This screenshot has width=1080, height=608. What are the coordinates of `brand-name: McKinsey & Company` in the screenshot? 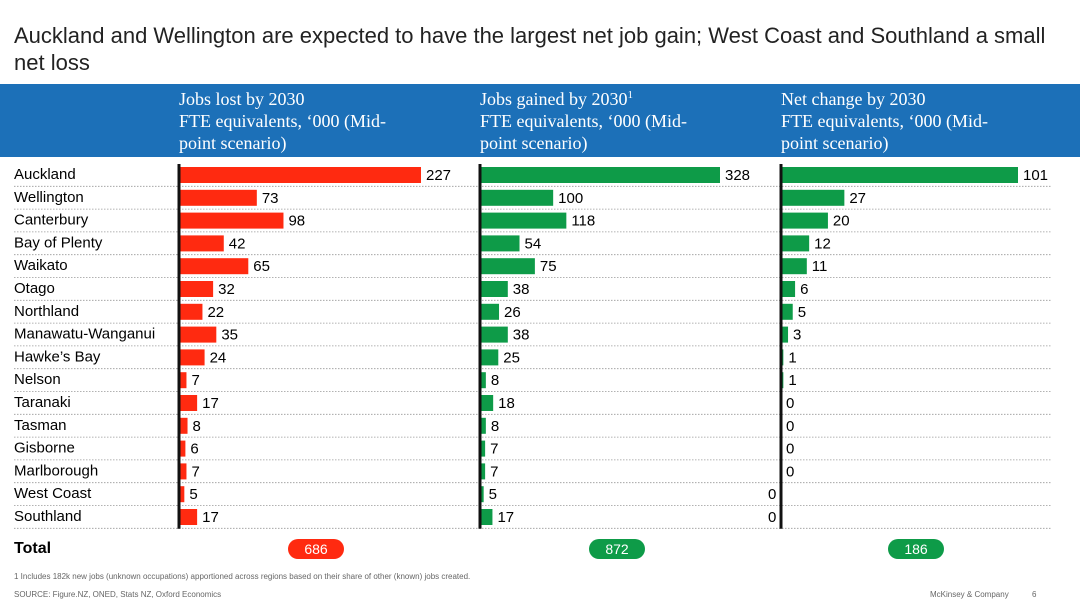 It's located at (969, 594).